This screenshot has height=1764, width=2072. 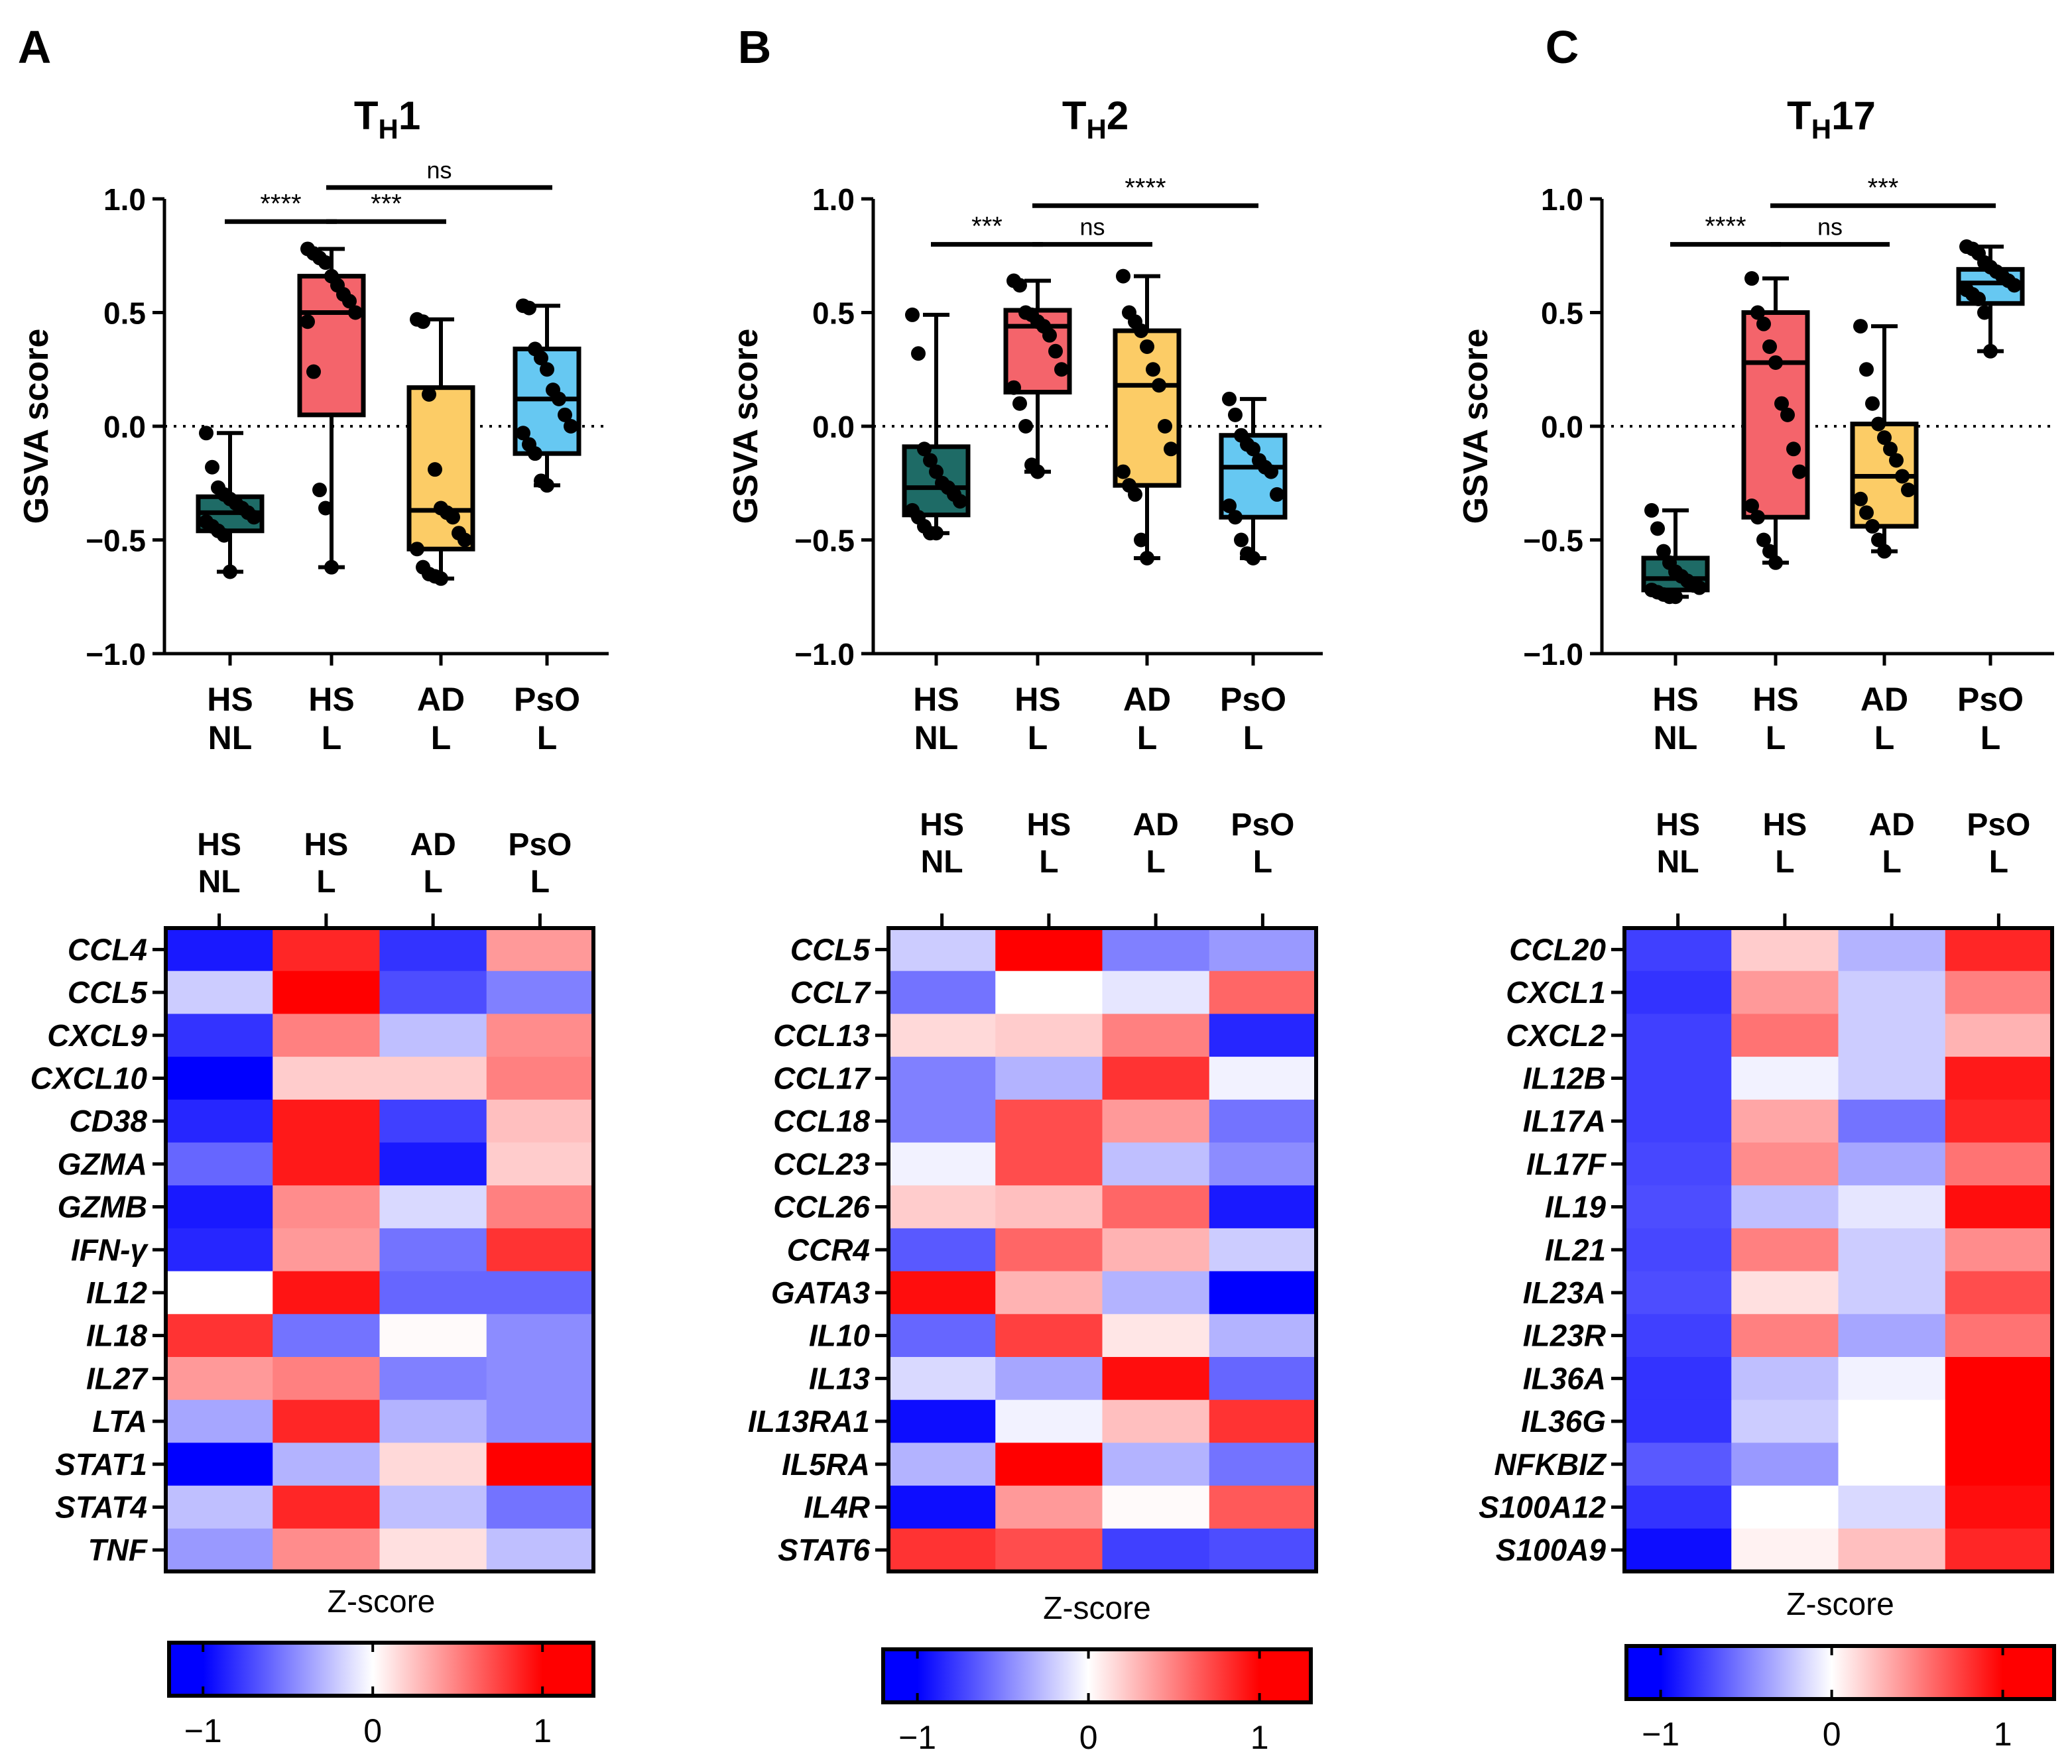 I want to click on chart-title: TH1, so click(x=387, y=119).